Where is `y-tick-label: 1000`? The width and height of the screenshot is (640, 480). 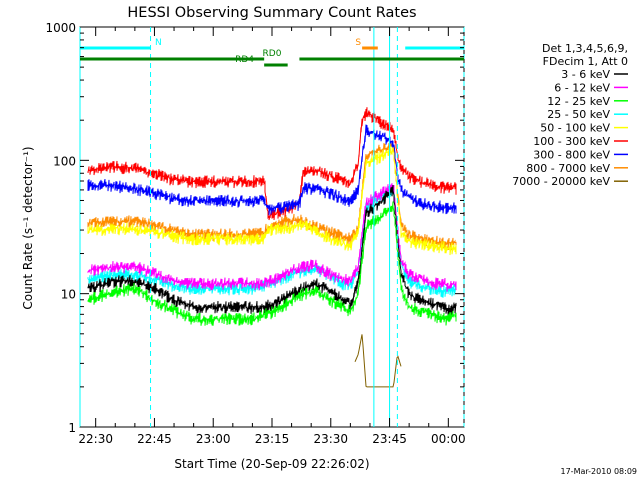 y-tick-label: 1000 is located at coordinates (60, 28).